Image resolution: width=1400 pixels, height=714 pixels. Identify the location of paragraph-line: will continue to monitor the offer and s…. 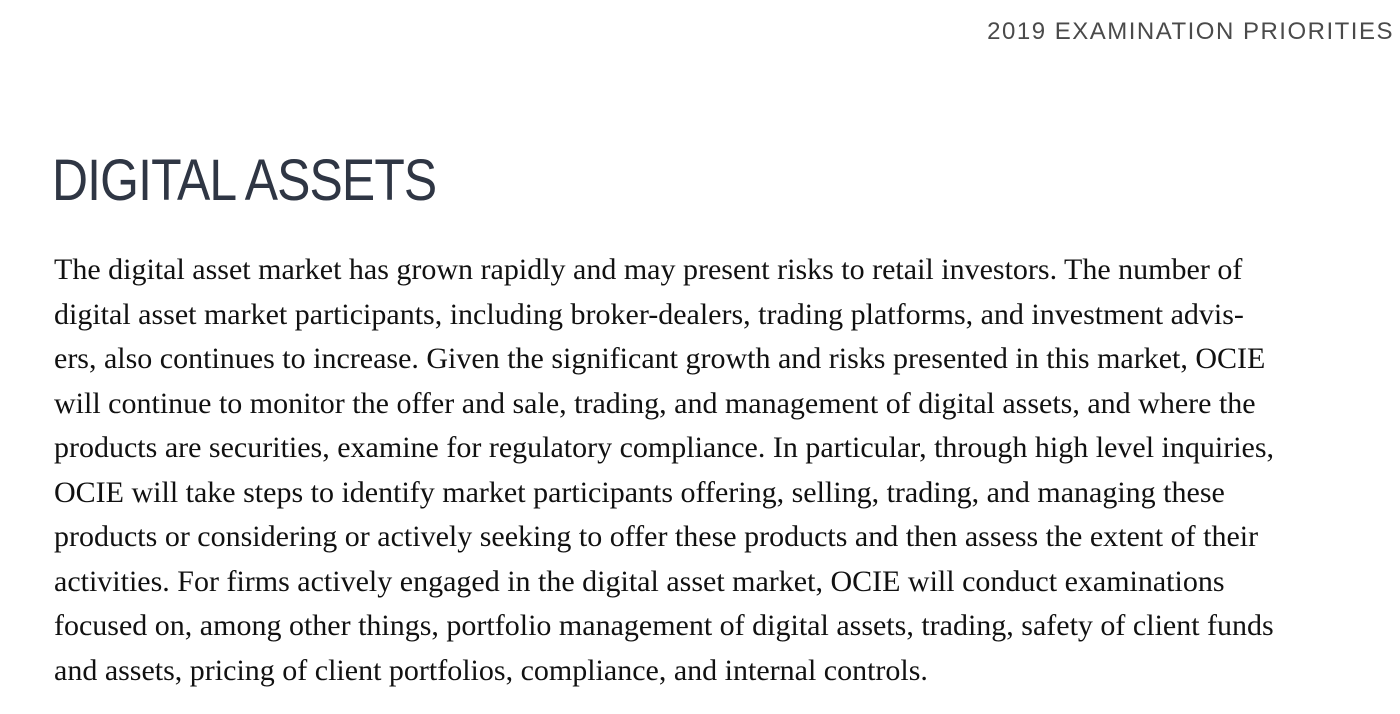
(655, 403).